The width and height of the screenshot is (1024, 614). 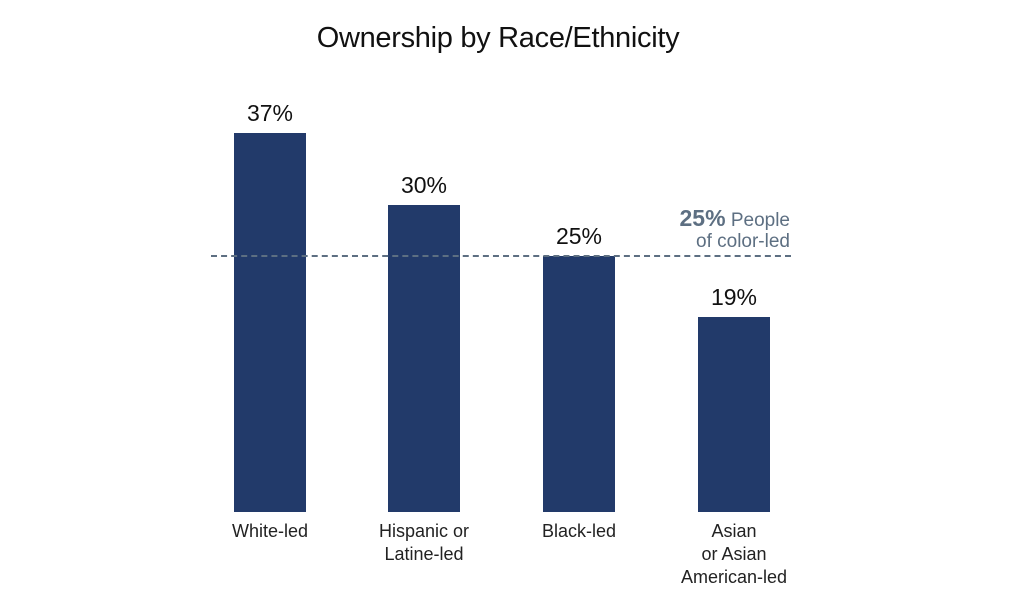 I want to click on category-label: Black-led, so click(x=579, y=531).